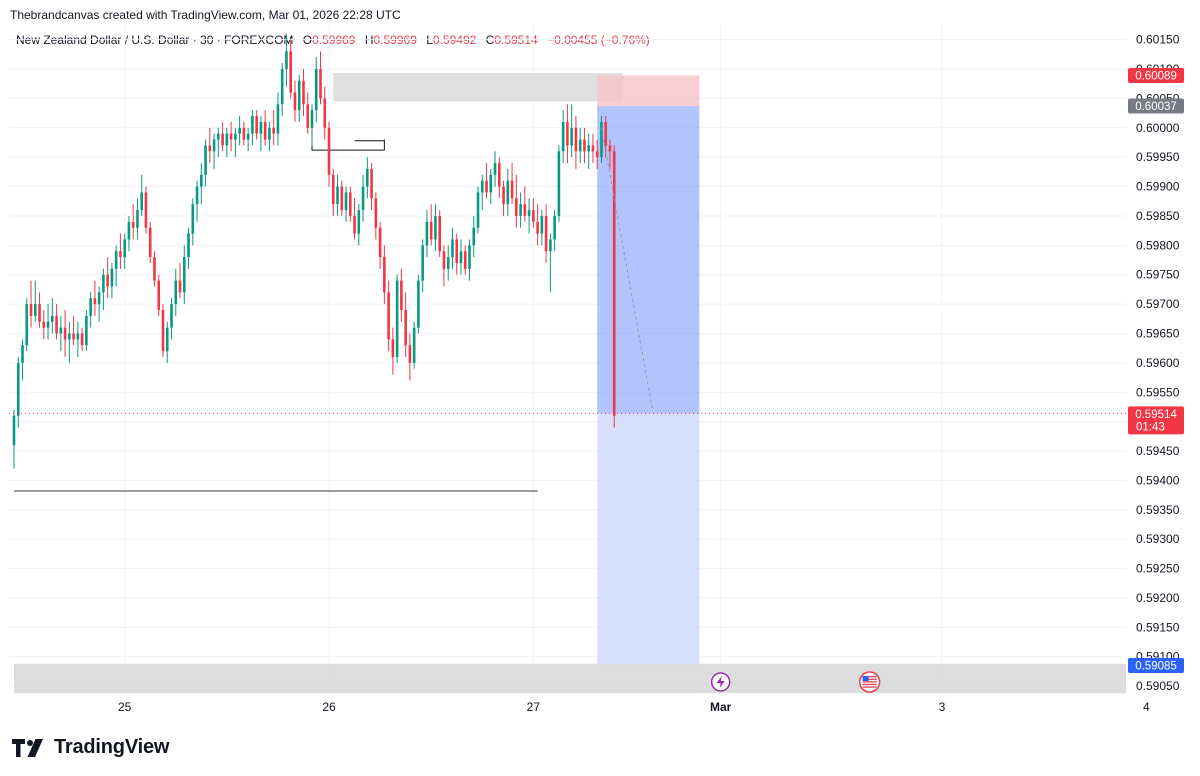  I want to click on time-tick-label: Mar, so click(721, 707).